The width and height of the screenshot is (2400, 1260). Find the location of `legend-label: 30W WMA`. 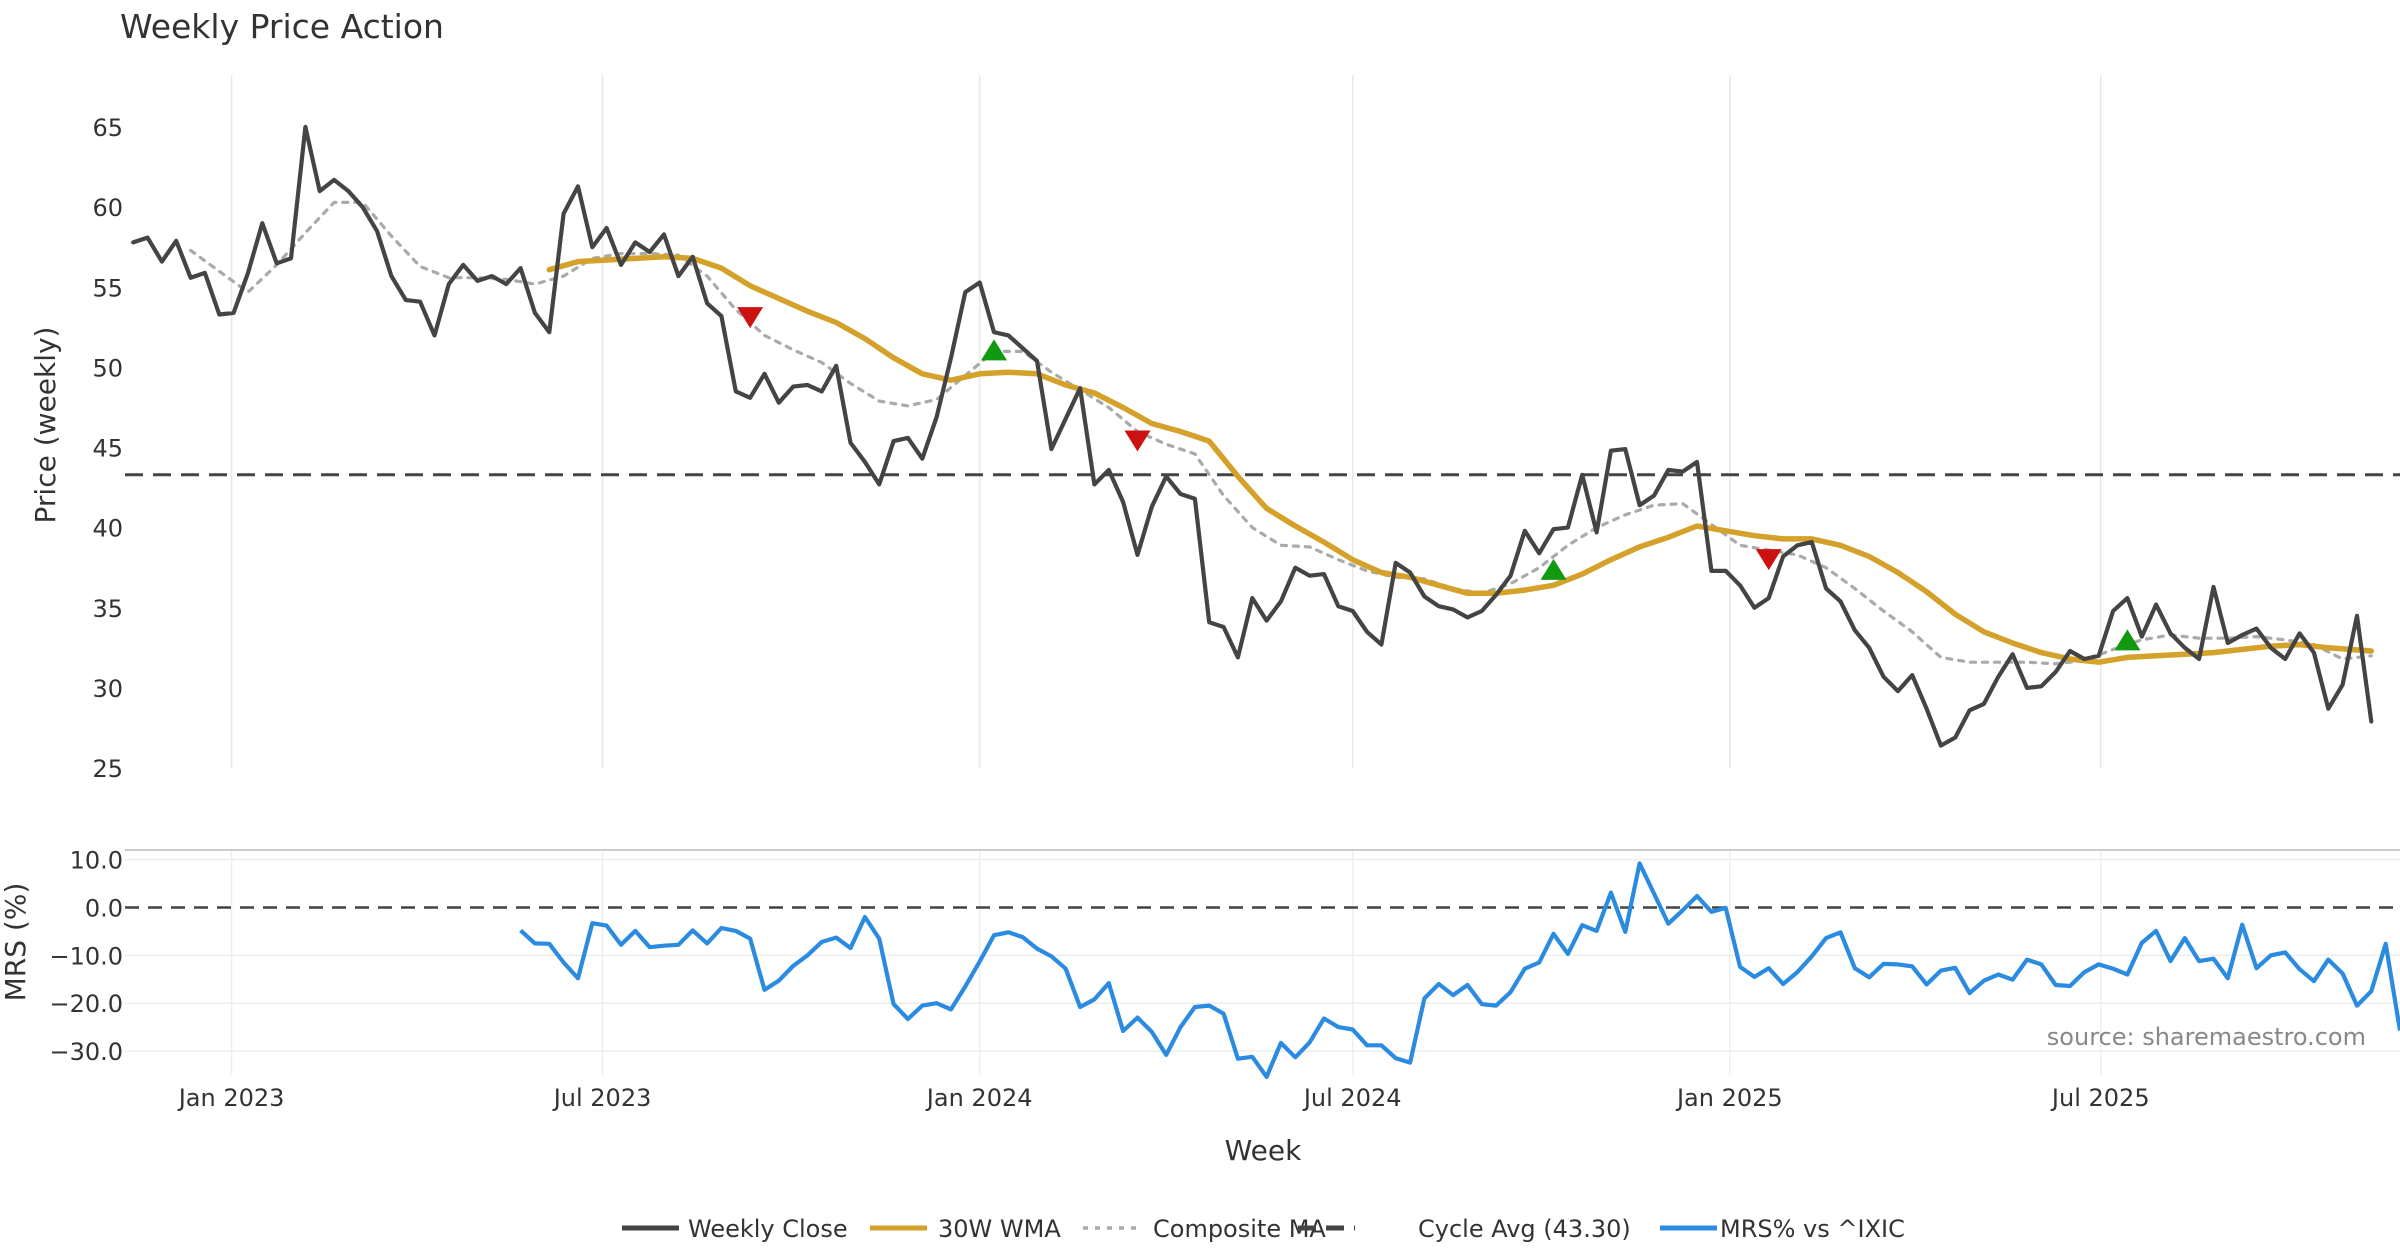

legend-label: 30W WMA is located at coordinates (999, 1229).